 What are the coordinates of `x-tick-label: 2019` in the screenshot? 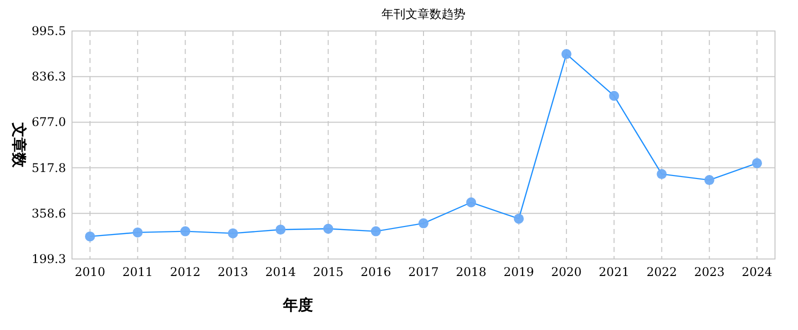 It's located at (519, 272).